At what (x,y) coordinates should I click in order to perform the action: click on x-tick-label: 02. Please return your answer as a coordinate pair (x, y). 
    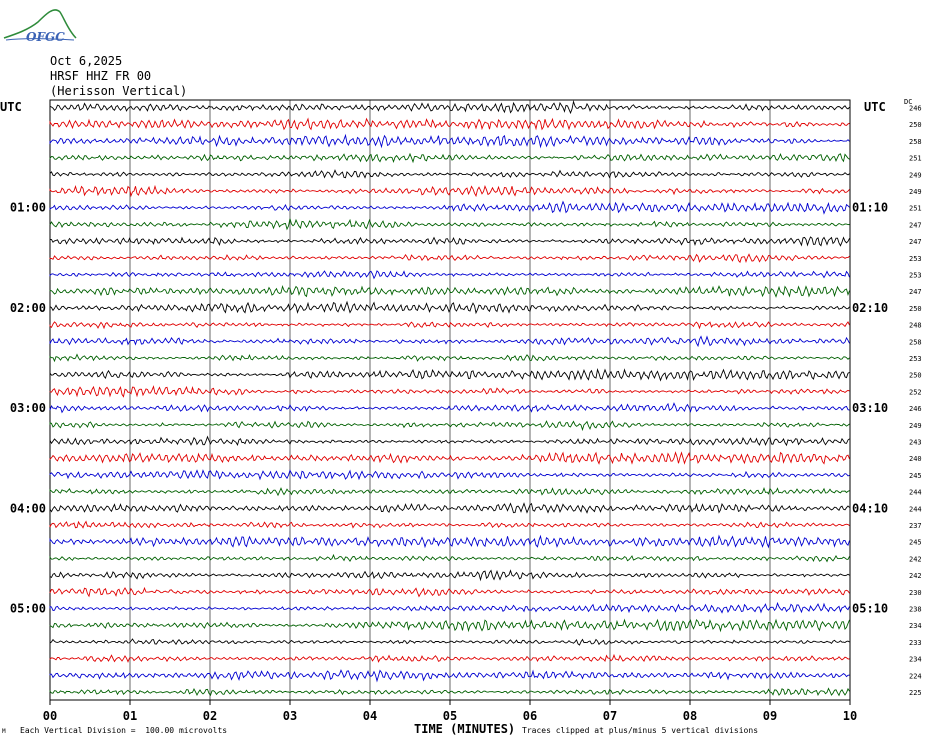
    Looking at the image, I should click on (210, 716).